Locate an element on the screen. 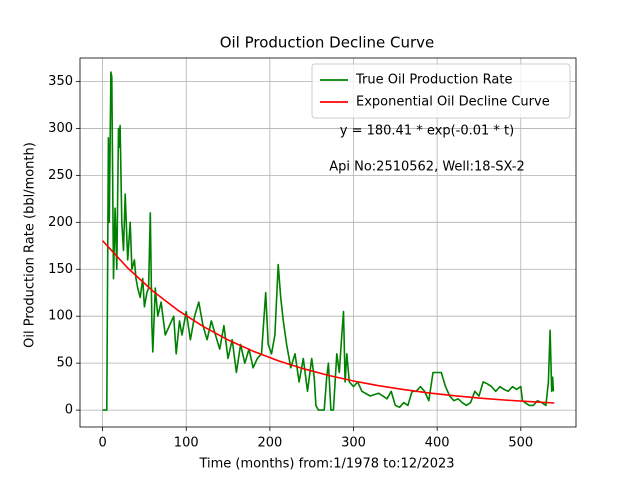  annotation: y = 180.41 * exp(-0.01 * t) is located at coordinates (427, 131).